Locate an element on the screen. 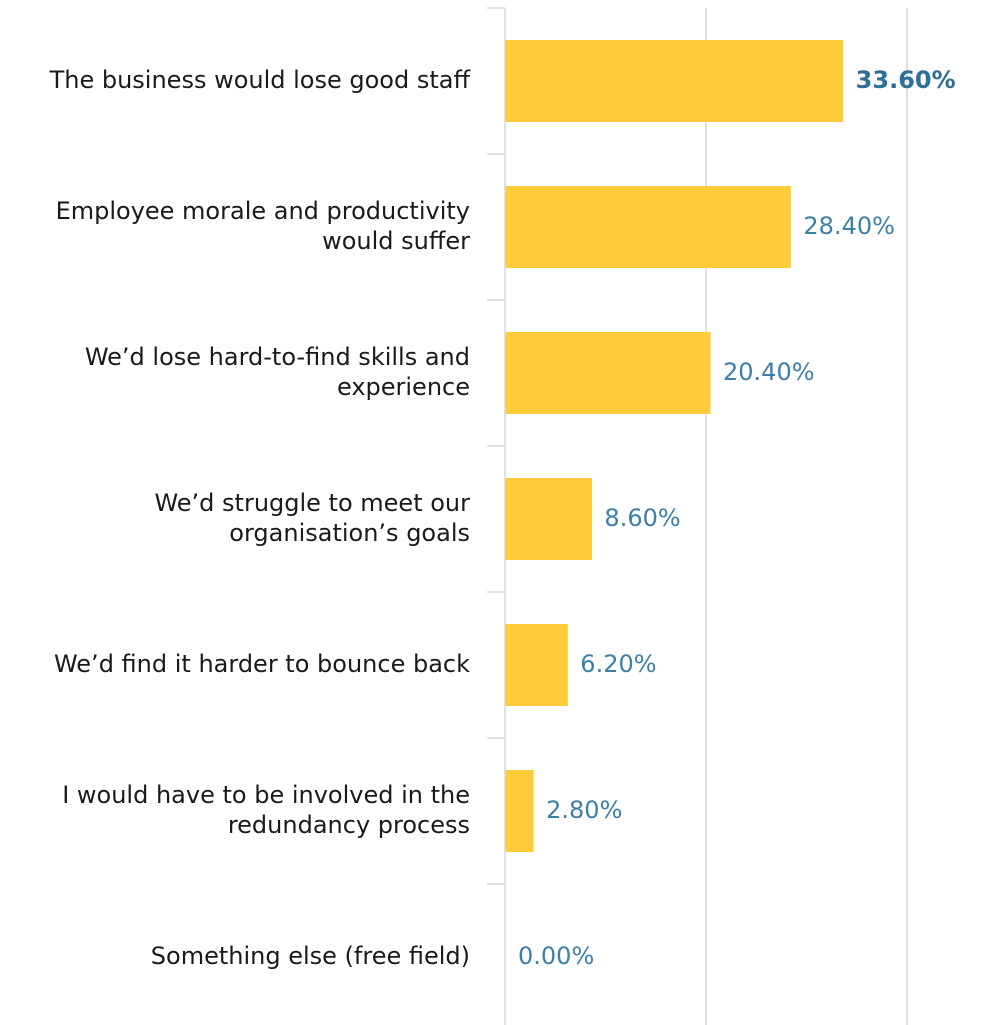 The height and width of the screenshot is (1025, 981). category-axis is located at coordinates (496, 516).